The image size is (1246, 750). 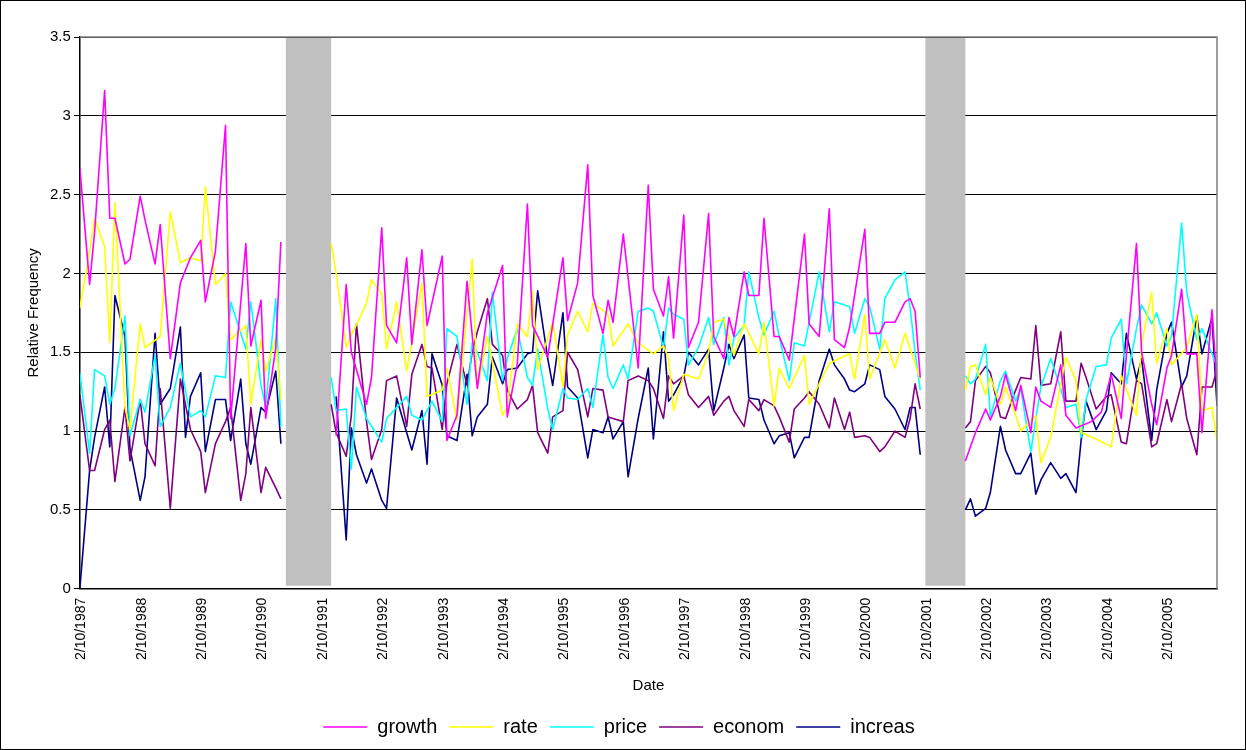 What do you see at coordinates (925, 629) in the screenshot?
I see `x-tick-label: 2/10/2001` at bounding box center [925, 629].